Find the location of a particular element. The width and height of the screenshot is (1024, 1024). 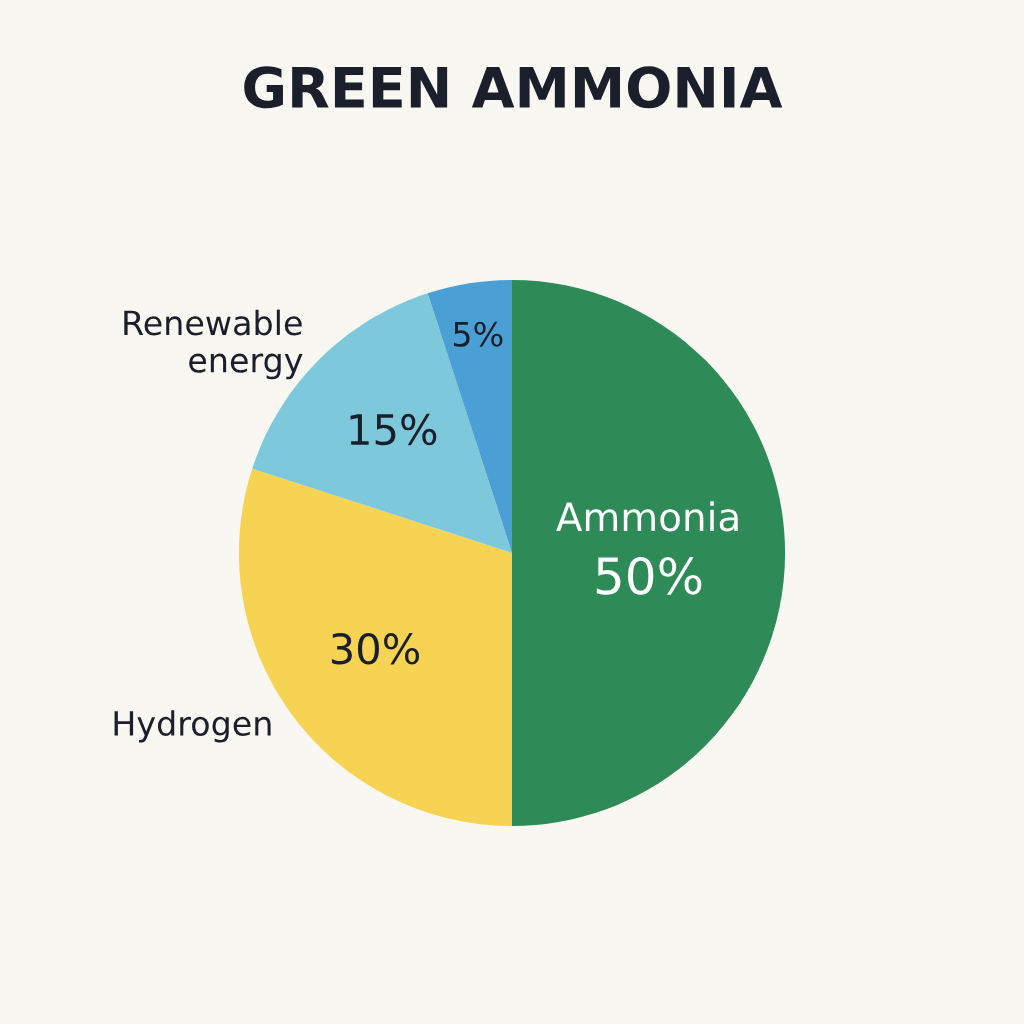

data-label: 5% is located at coordinates (478, 334).